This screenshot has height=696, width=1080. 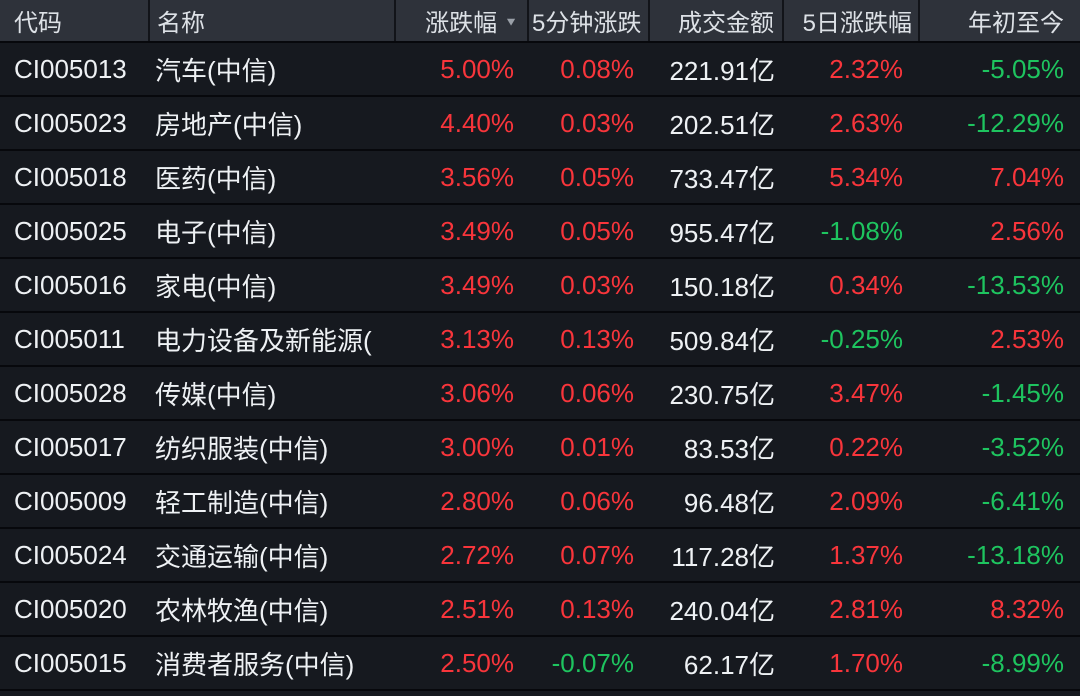 What do you see at coordinates (1027, 338) in the screenshot?
I see `cell-ytd: 2.53%` at bounding box center [1027, 338].